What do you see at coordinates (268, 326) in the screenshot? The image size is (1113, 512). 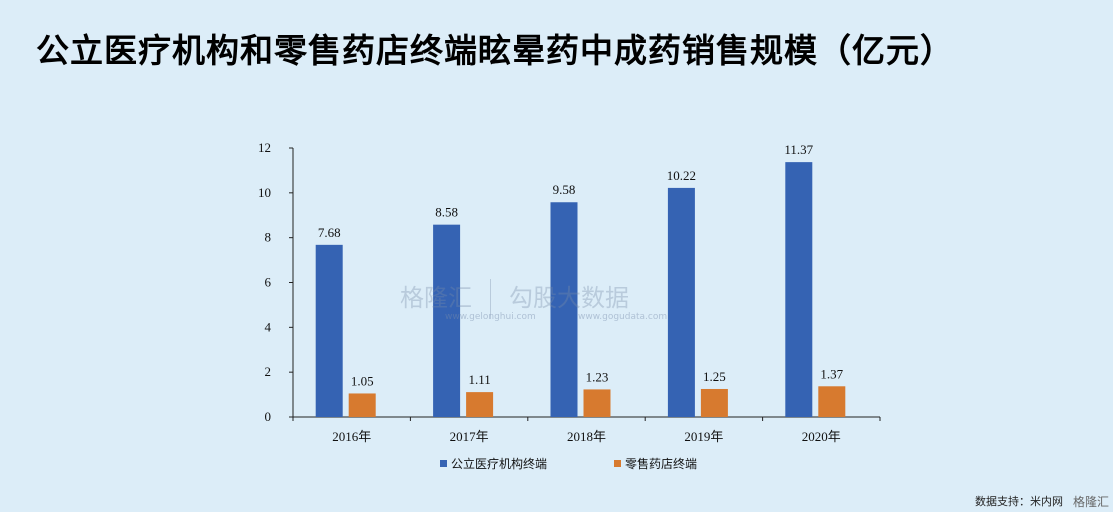 I see `y-tick-label: 4` at bounding box center [268, 326].